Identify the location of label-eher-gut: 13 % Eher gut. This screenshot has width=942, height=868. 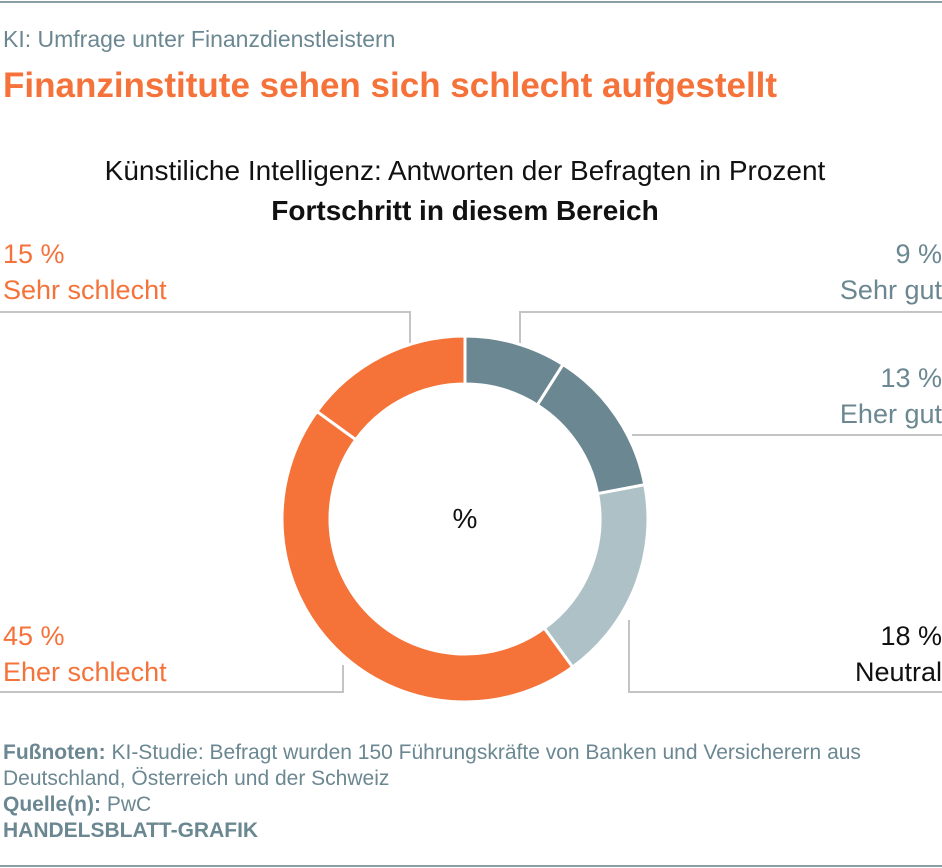
(890, 396).